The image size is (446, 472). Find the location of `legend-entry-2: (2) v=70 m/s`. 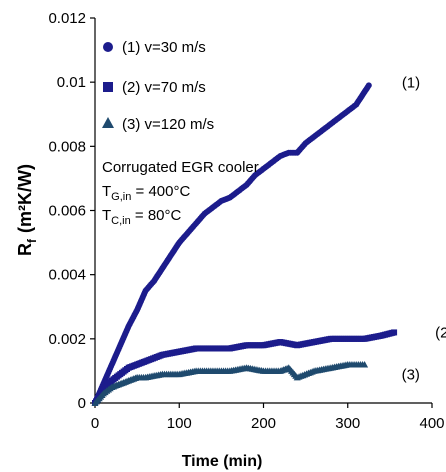

legend-entry-2: (2) v=70 m/s is located at coordinates (154, 87).